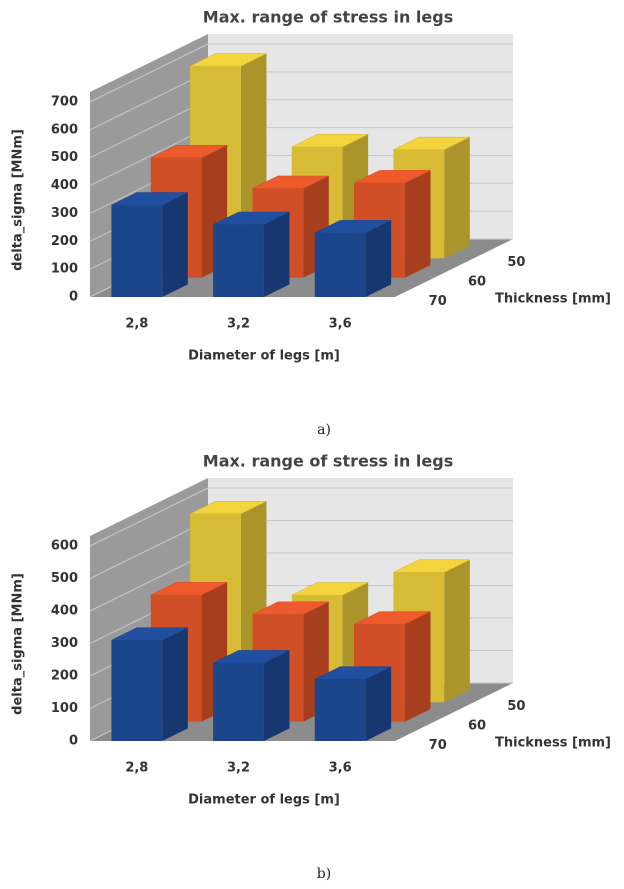 This screenshot has width=624, height=889. What do you see at coordinates (324, 430) in the screenshot?
I see `caption: a)` at bounding box center [324, 430].